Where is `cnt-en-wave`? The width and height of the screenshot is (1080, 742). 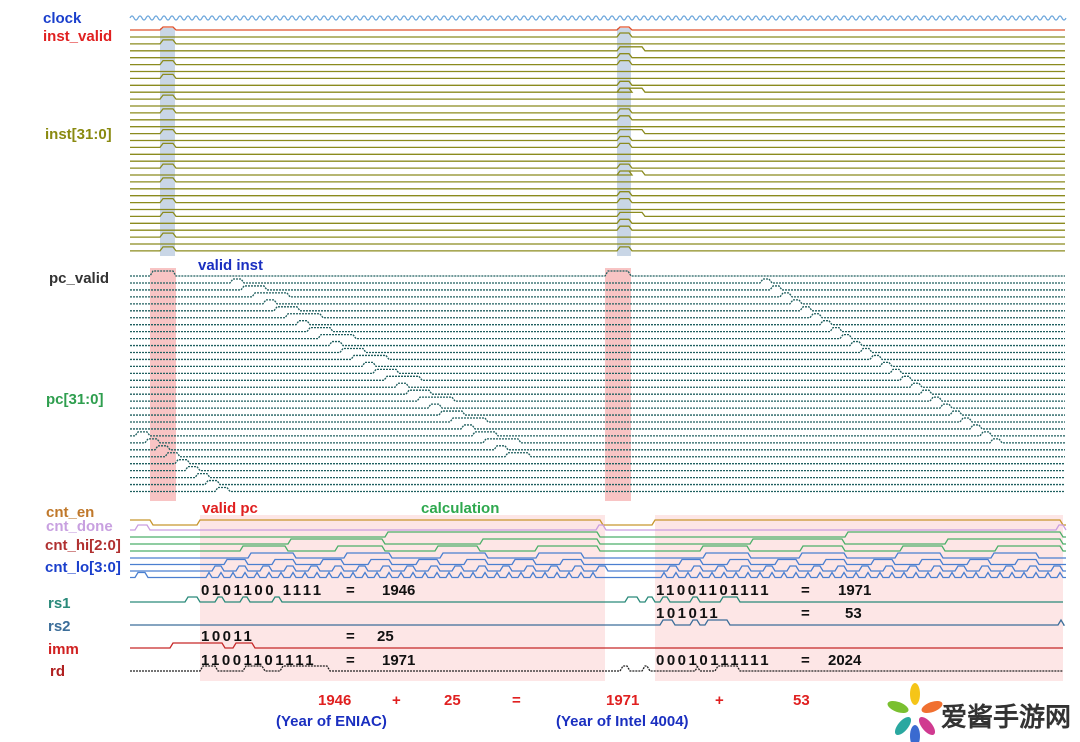 cnt-en-wave is located at coordinates (598, 522).